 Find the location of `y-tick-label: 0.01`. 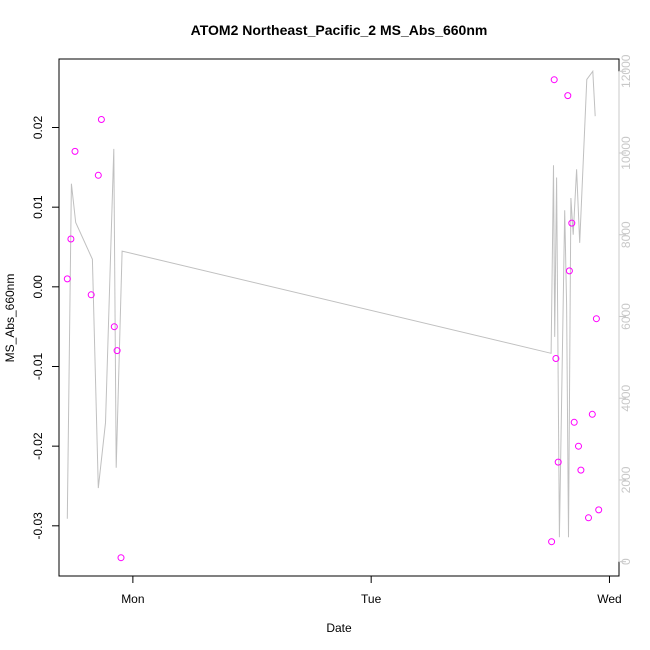

y-tick-label: 0.01 is located at coordinates (38, 207).